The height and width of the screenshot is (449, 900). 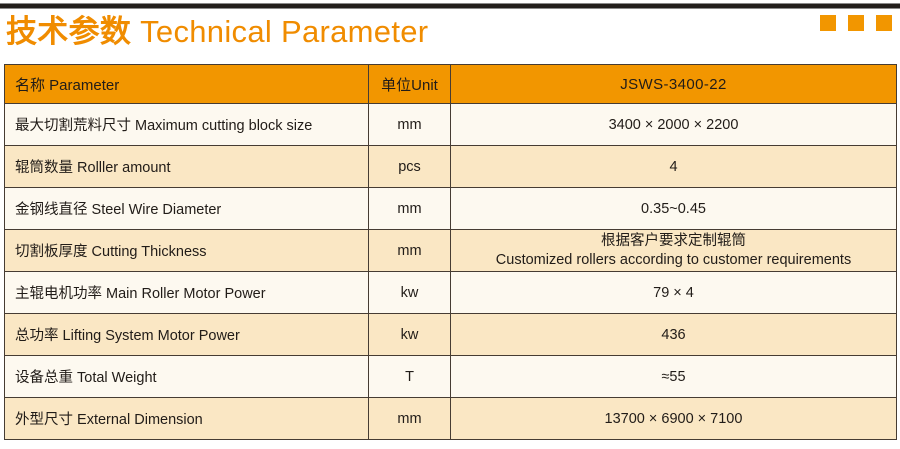 What do you see at coordinates (186, 124) in the screenshot?
I see `cell-parameter: 最大切割荒料尺寸 Maximum cutting block size` at bounding box center [186, 124].